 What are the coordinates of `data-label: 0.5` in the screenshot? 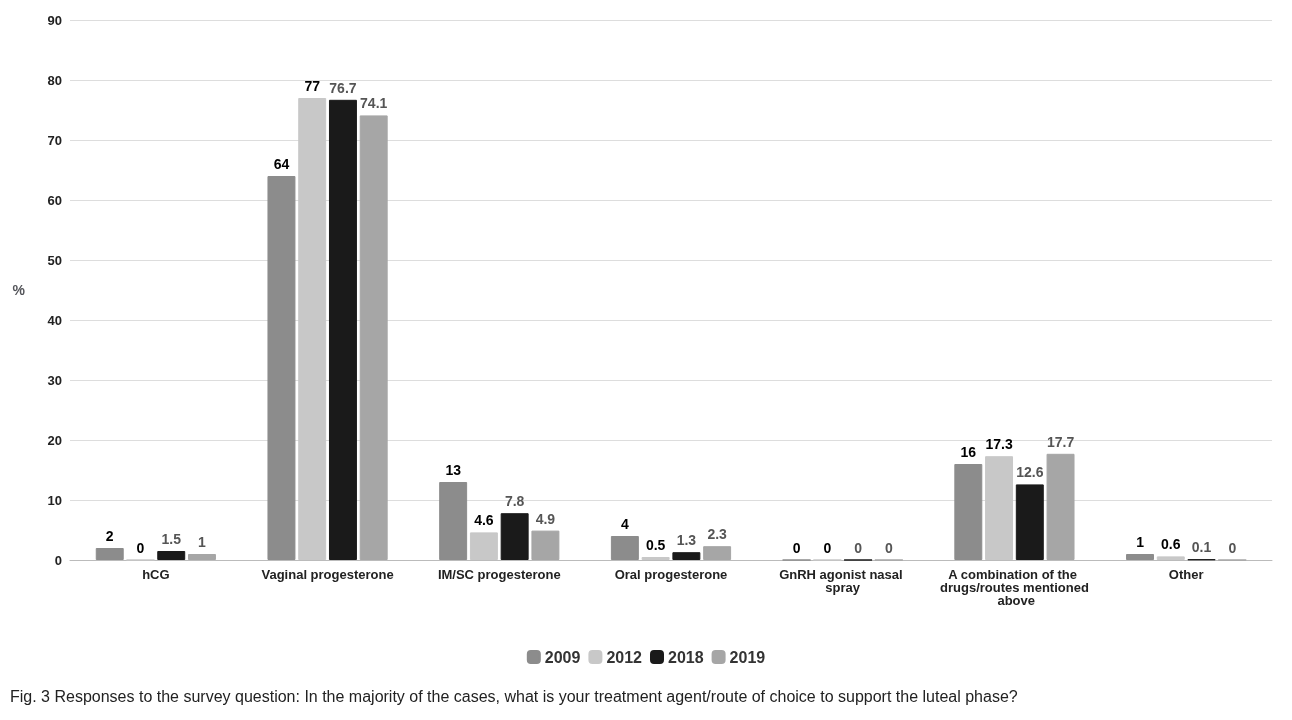 It's located at (655, 545).